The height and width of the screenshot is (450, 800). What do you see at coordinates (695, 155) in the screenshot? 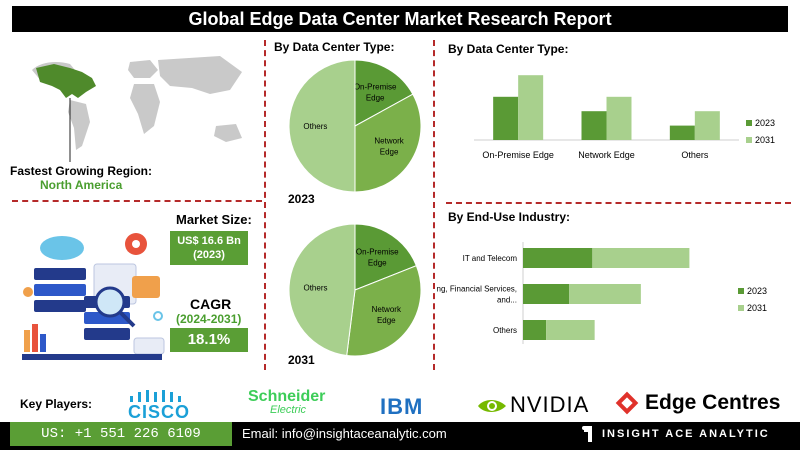
I see `x-tick-label: Others` at bounding box center [695, 155].